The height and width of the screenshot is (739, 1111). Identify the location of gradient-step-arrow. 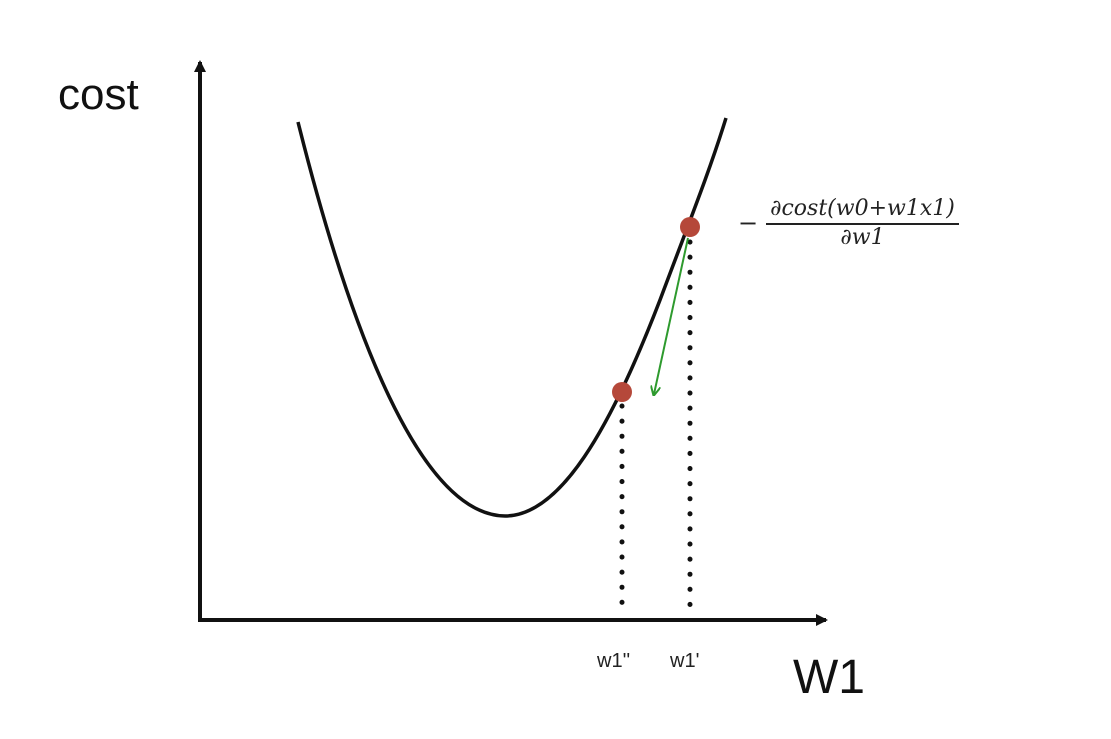
(671, 315).